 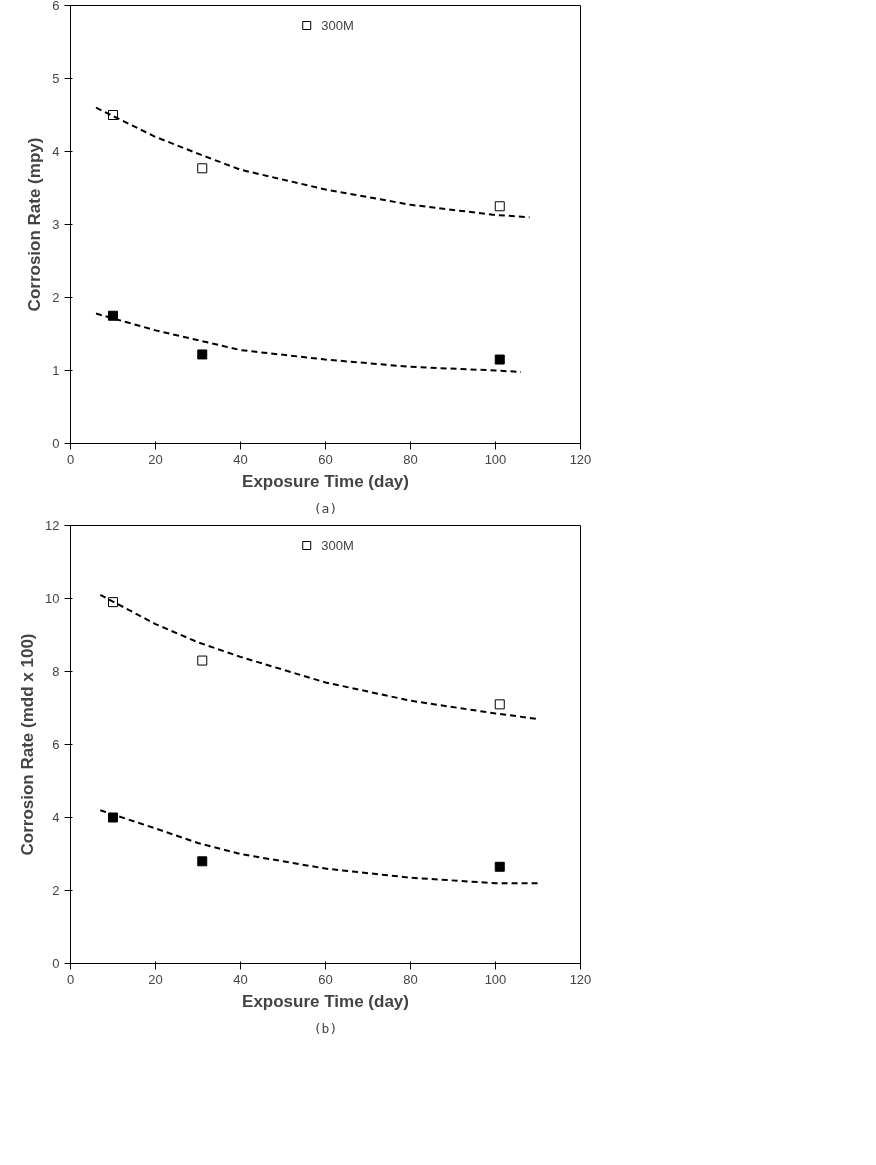 I want to click on text: (a), so click(x=325, y=508).